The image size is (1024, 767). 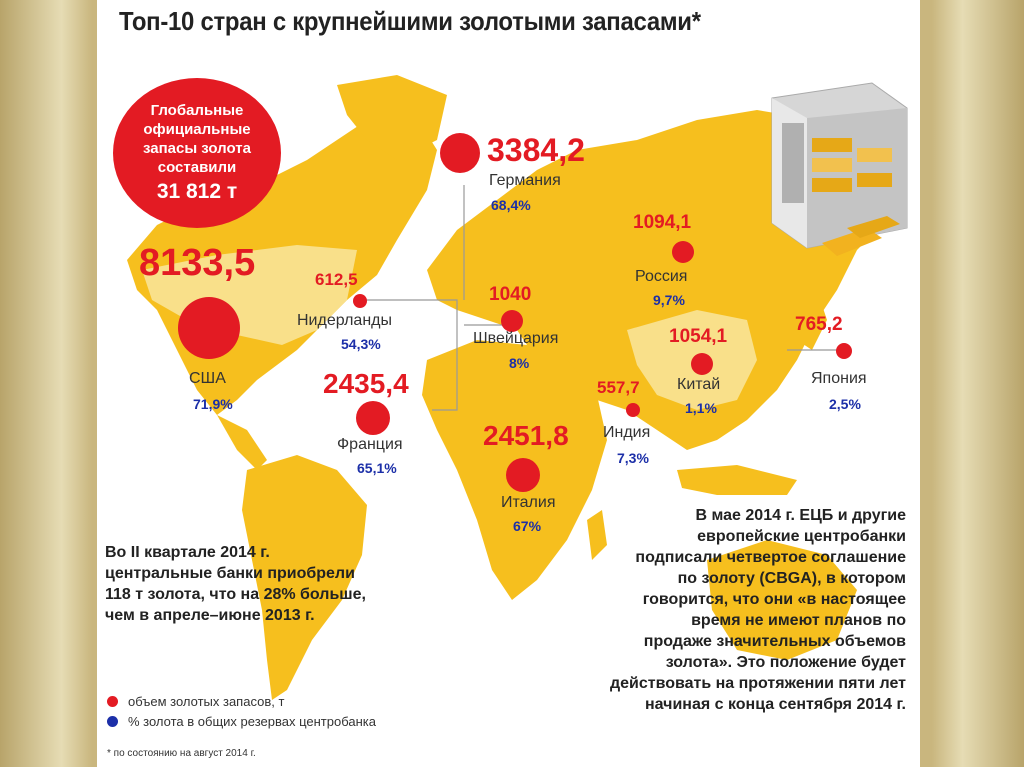 What do you see at coordinates (197, 129) in the screenshot?
I see `global-line-2: официальные` at bounding box center [197, 129].